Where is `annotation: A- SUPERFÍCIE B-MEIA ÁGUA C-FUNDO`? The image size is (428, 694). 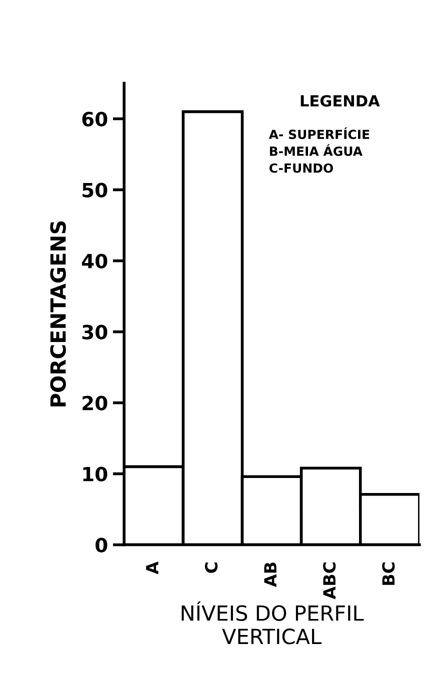 annotation: A- SUPERFÍCIE B-MEIA ÁGUA C-FUNDO is located at coordinates (319, 150).